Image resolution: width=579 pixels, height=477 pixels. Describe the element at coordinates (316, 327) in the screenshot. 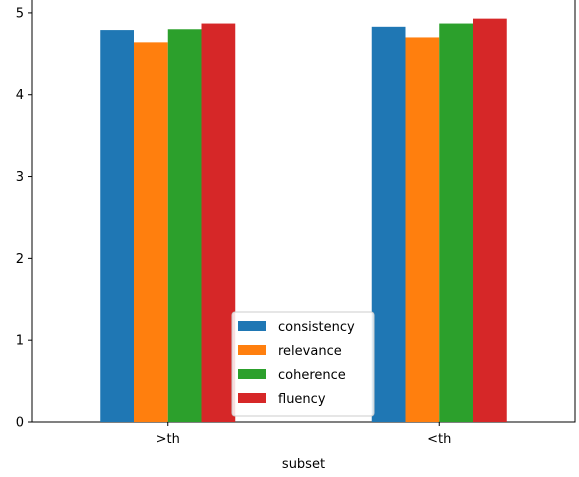

I see `legend-label-consistency: consistency` at that location.